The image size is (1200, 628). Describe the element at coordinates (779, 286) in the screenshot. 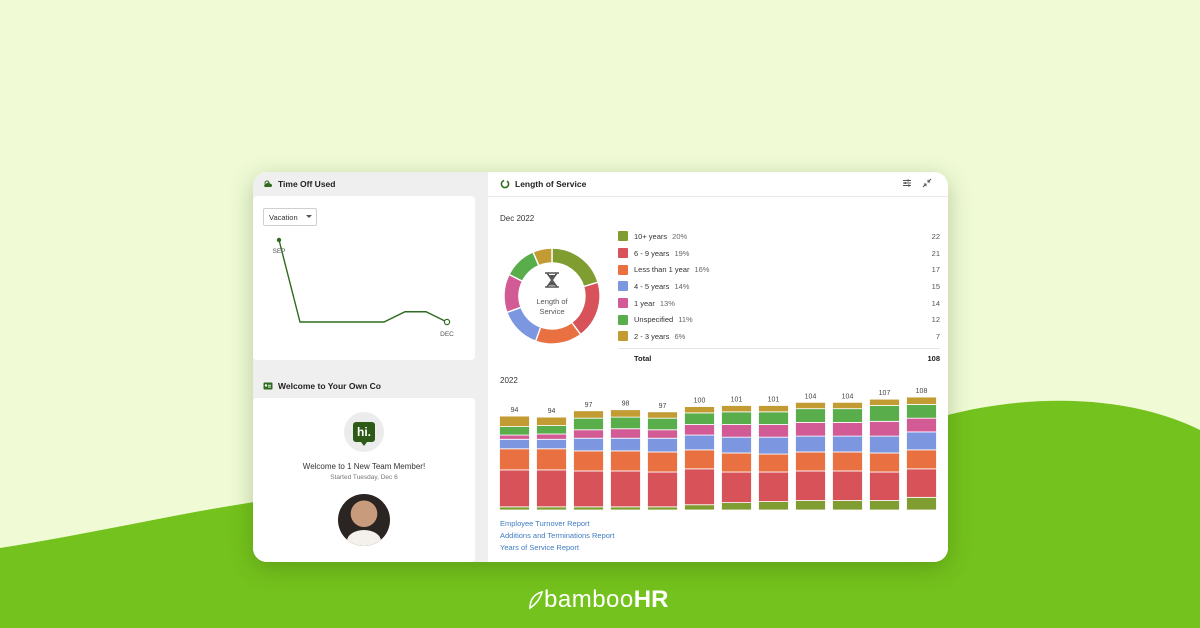

I see `legend-item: 4 - 5 years 14% 15` at that location.